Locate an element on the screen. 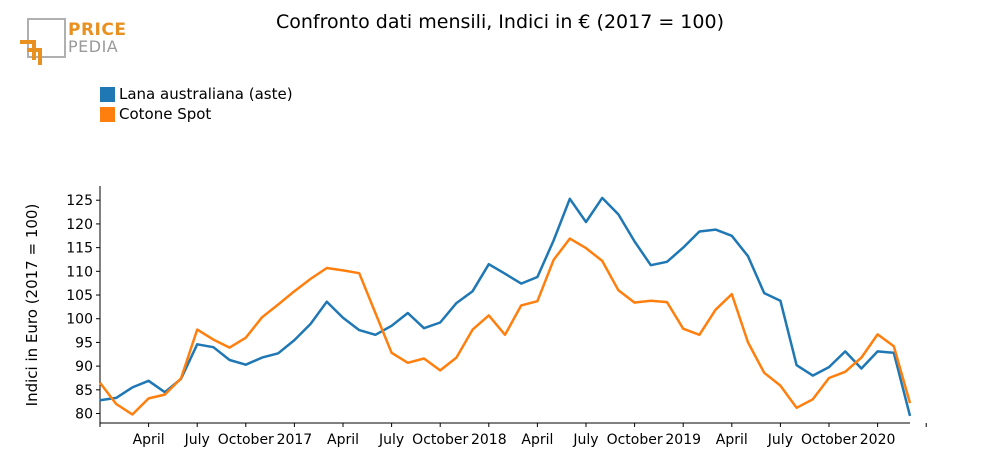  y-tick-label: 120 is located at coordinates (79, 225).